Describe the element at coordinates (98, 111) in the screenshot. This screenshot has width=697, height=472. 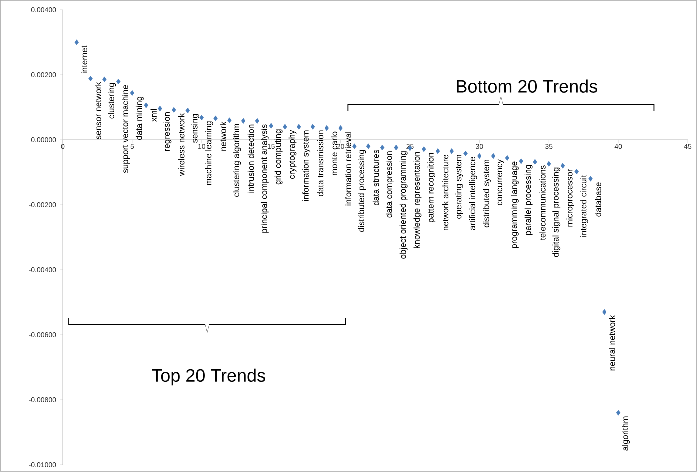
I see `annotation: sensor network` at that location.